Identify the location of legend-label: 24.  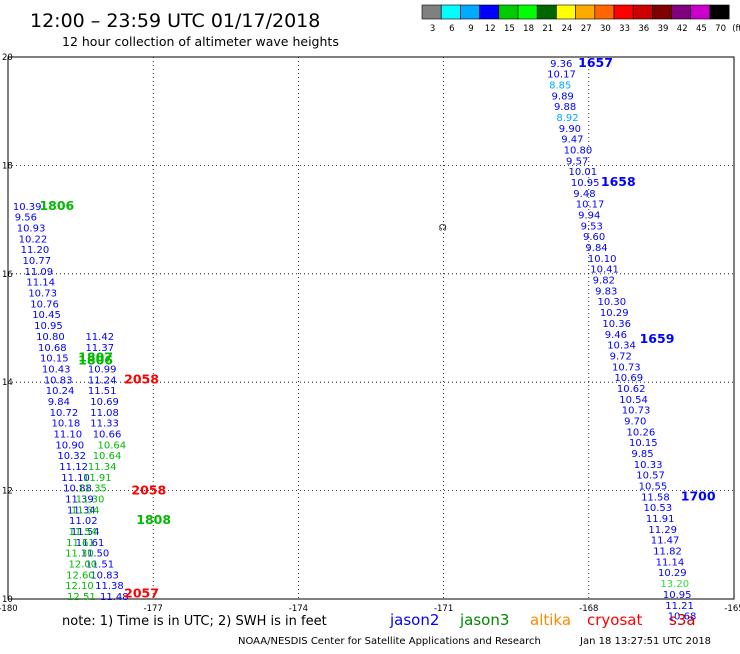
(567, 29).